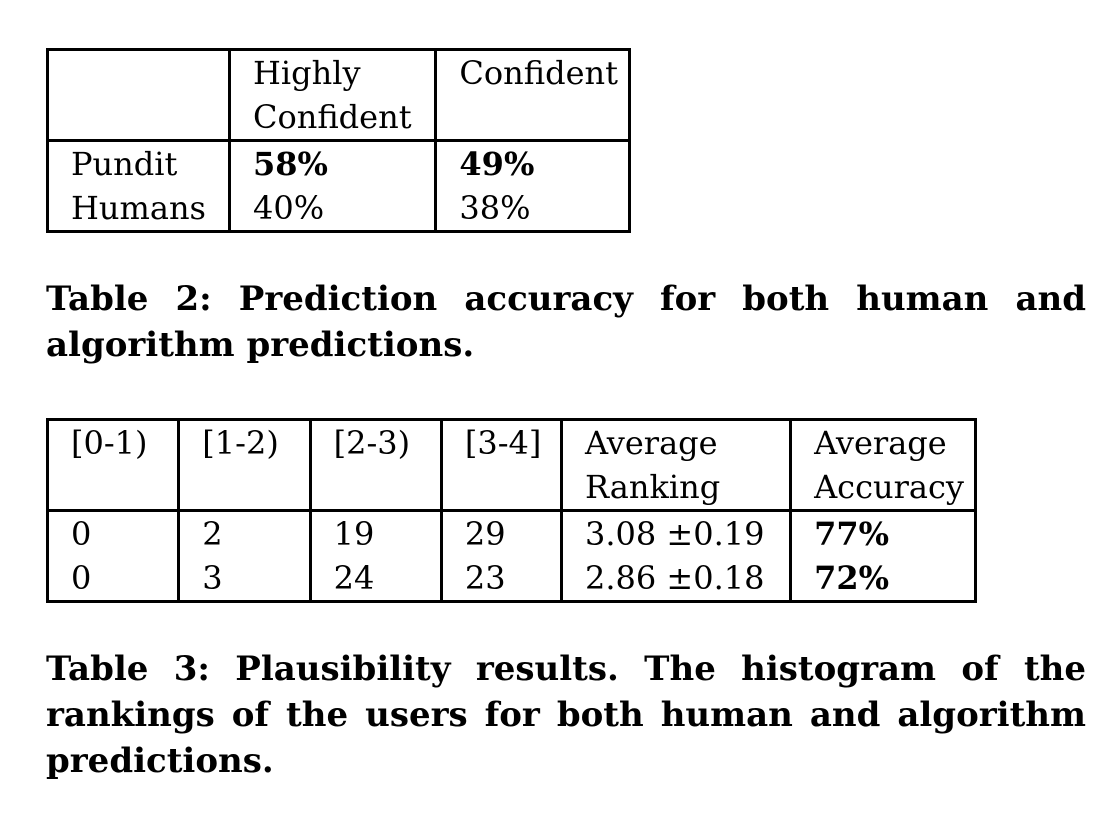  I want to click on header-text: Ranking, so click(652, 487).